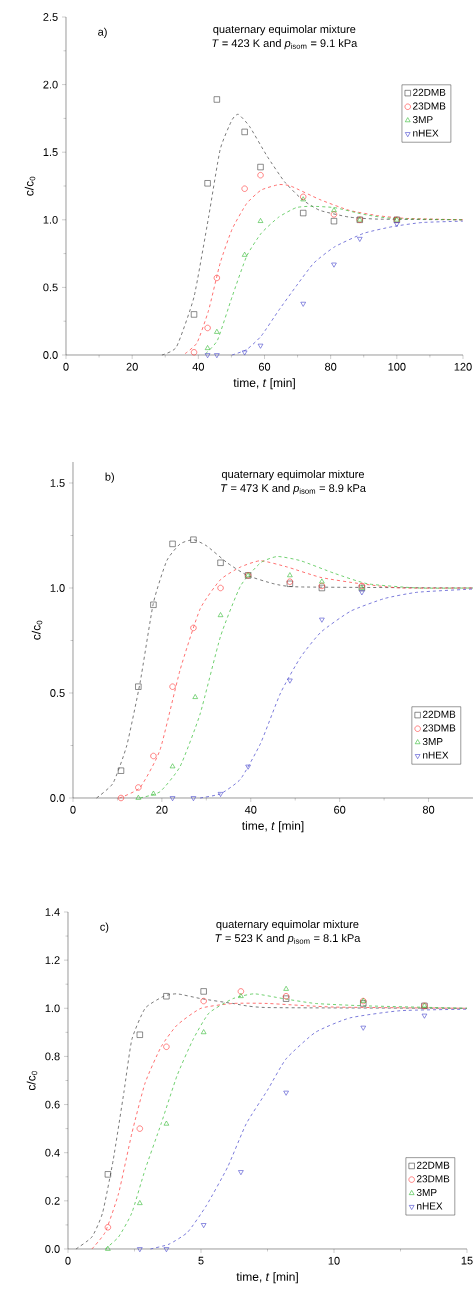  What do you see at coordinates (52, 960) in the screenshot?
I see `y-tick-label: 1.2` at bounding box center [52, 960].